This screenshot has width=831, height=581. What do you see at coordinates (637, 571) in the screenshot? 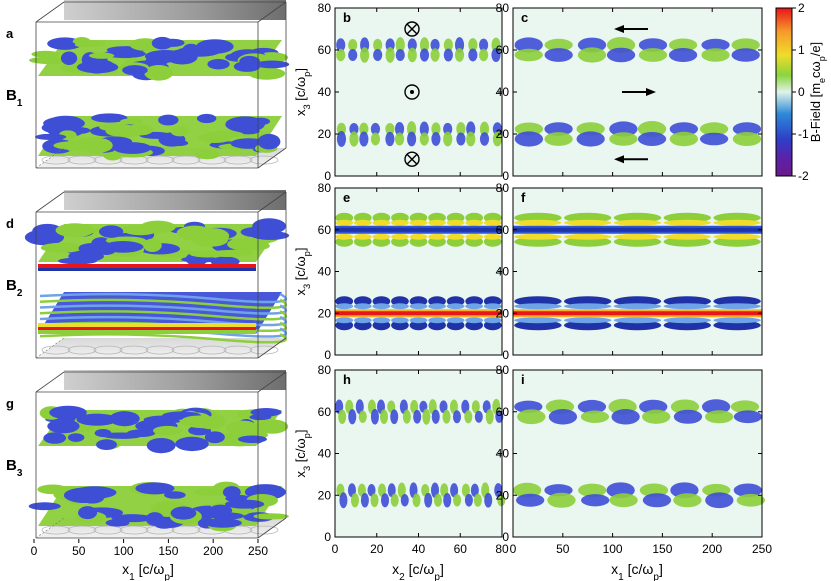
I see `x-axis-title: x1 [c/ωp]` at bounding box center [637, 571].